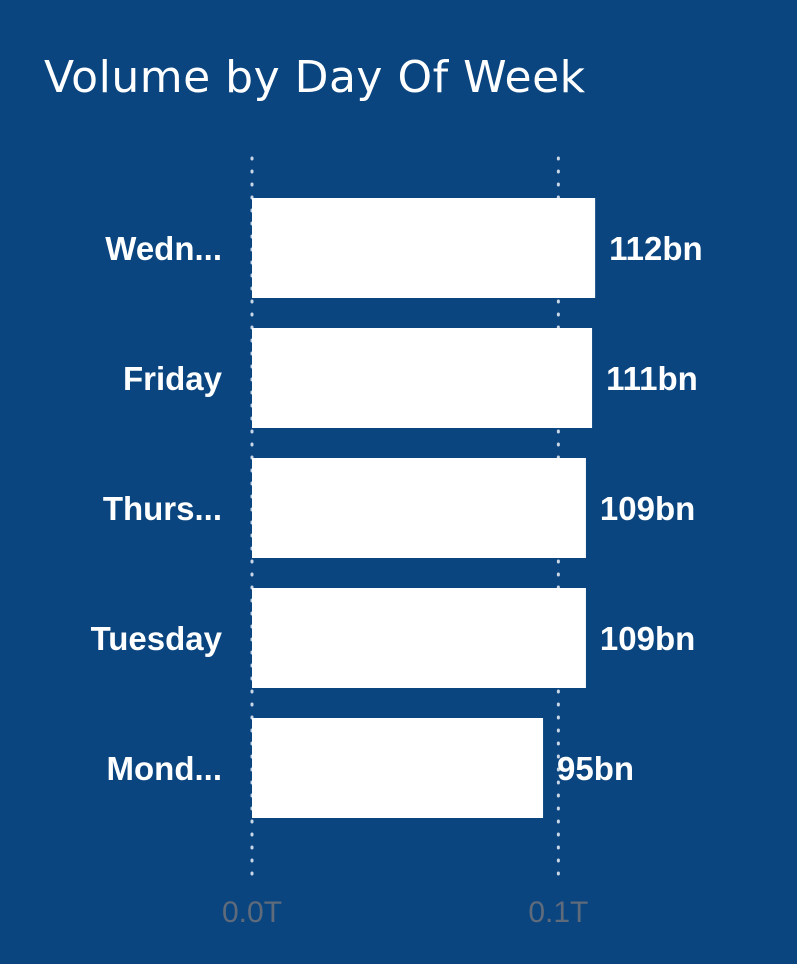 Image resolution: width=797 pixels, height=966 pixels. What do you see at coordinates (558, 912) in the screenshot?
I see `x-tick-label: 0.1T` at bounding box center [558, 912].